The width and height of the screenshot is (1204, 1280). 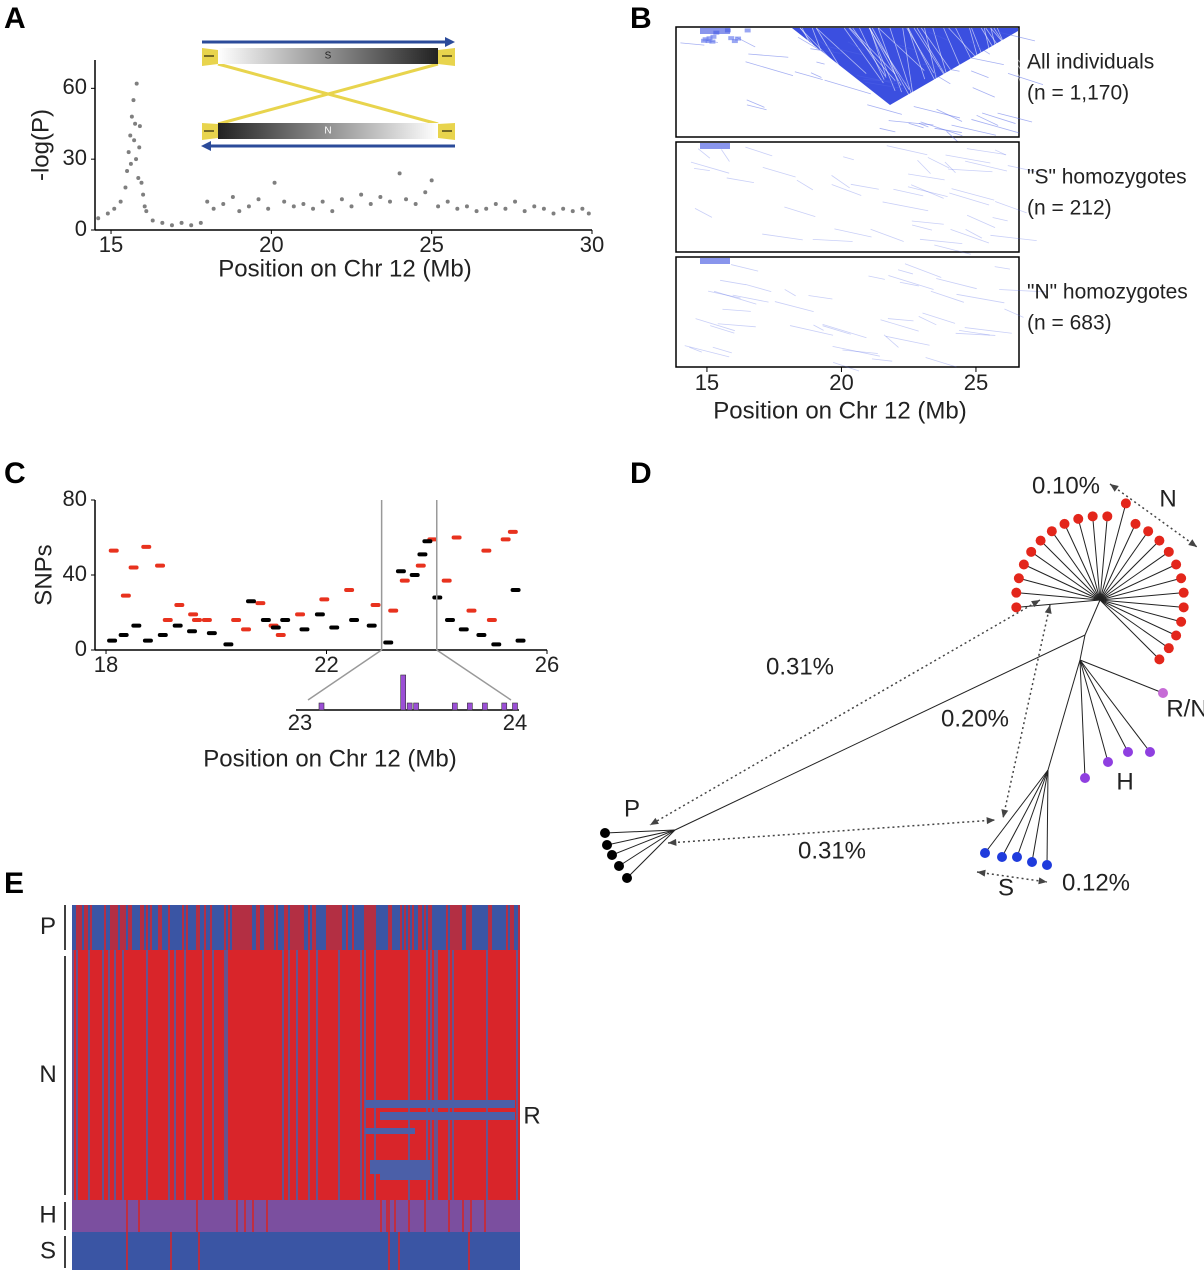 I want to click on clade-label: N, so click(x=1167, y=498).